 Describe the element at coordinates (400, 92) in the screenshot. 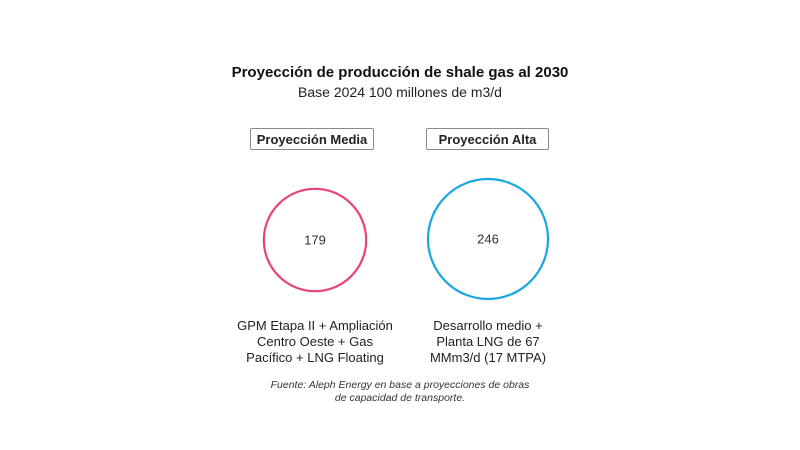

I see `chart-subtitle: Base 2024 100 millones de m3/d` at that location.